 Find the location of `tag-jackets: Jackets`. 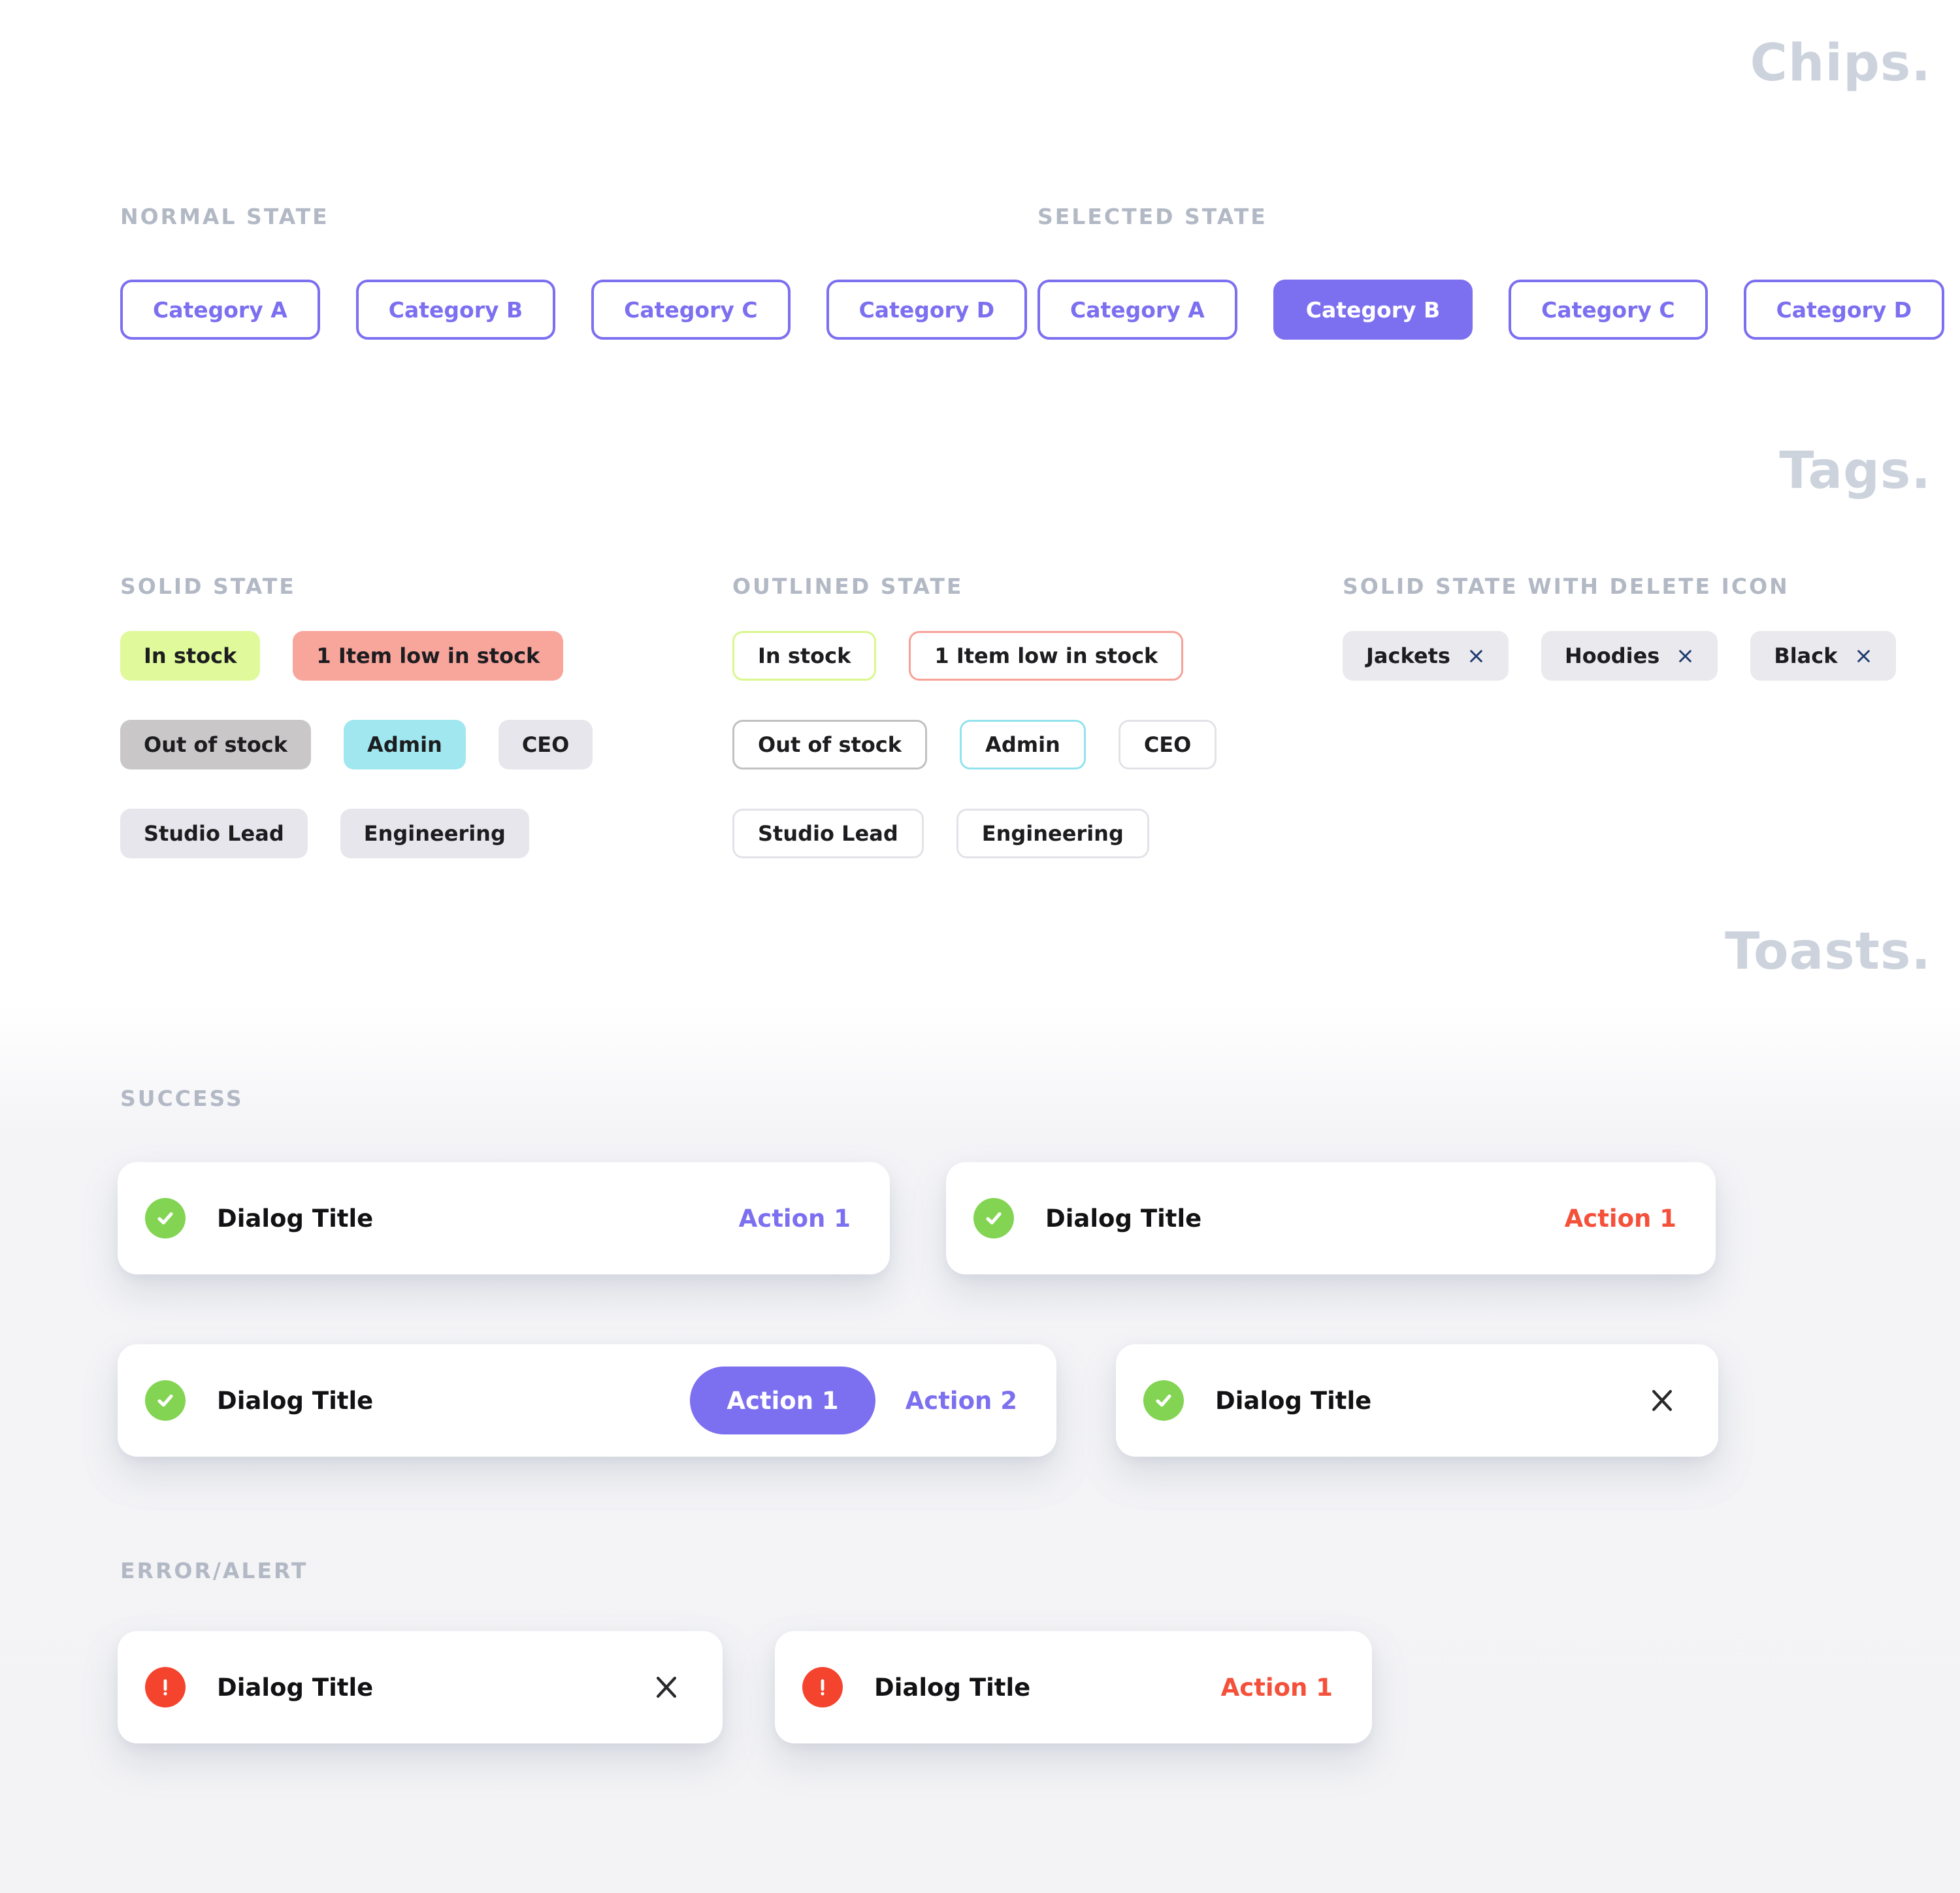

tag-jackets: Jackets is located at coordinates (1426, 656).